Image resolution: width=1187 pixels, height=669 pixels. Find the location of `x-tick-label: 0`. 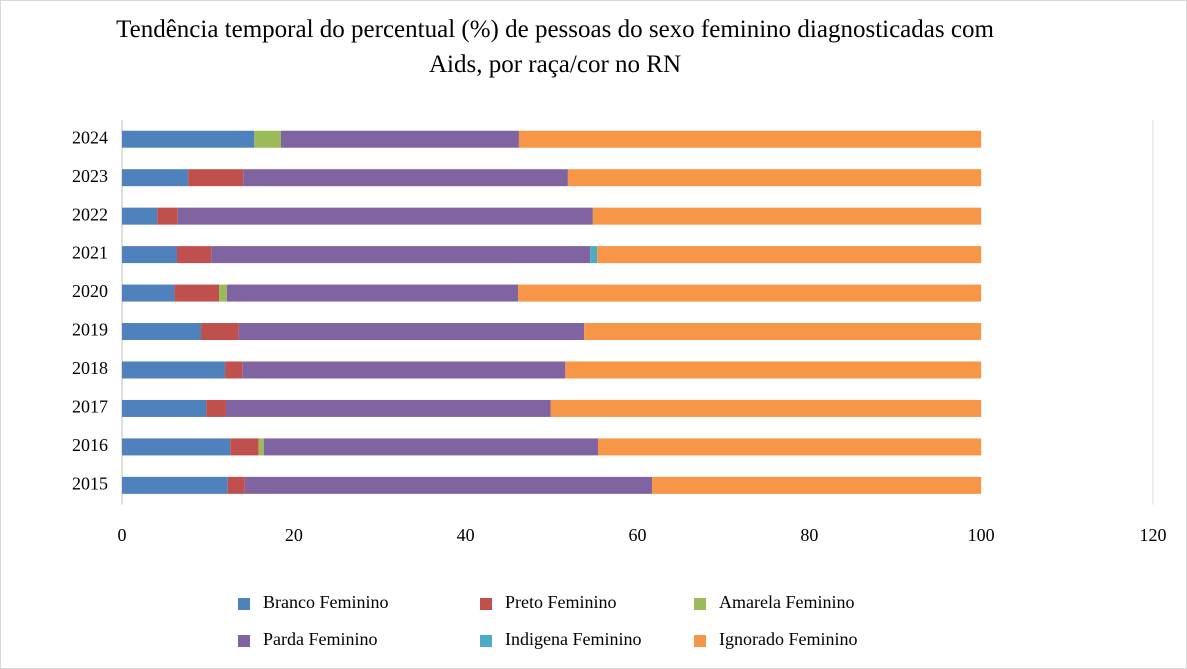

x-tick-label: 0 is located at coordinates (122, 535).